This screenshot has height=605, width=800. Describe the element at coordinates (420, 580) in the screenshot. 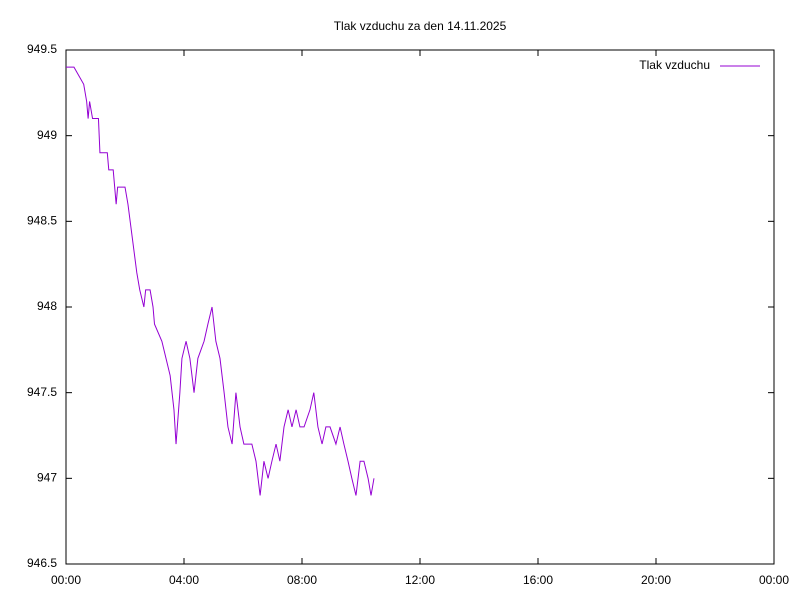

I see `x-tick-label: 12:00` at that location.